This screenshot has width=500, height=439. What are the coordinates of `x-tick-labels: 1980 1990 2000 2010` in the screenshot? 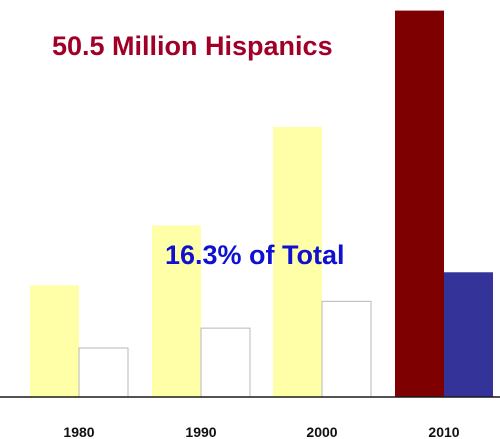 It's located at (261, 431).